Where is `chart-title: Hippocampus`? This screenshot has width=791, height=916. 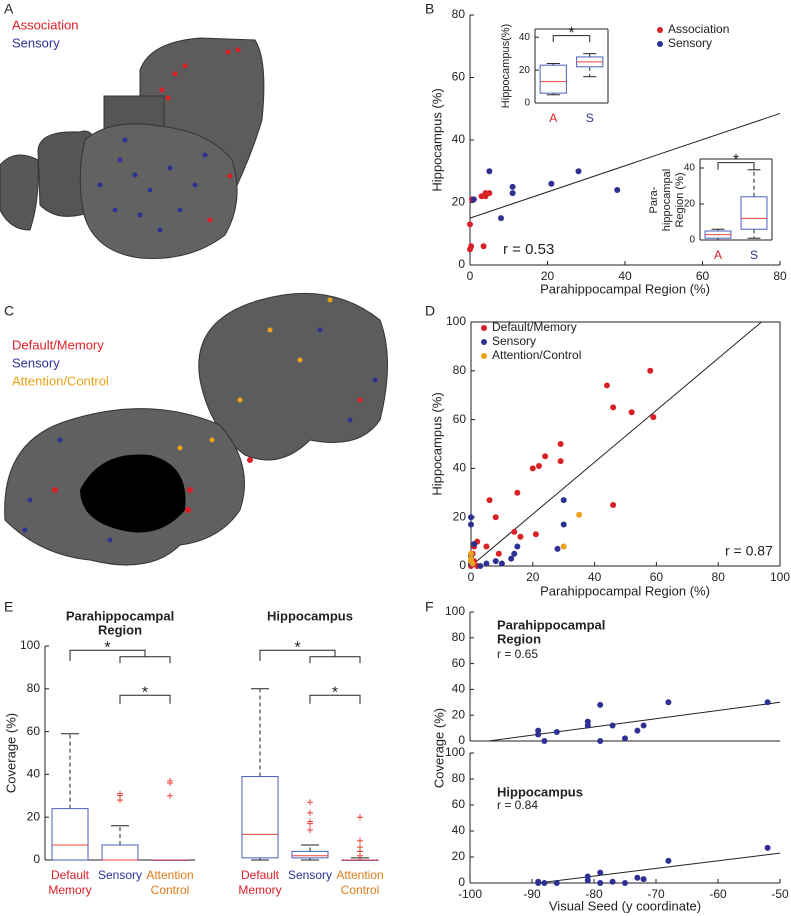
chart-title: Hippocampus is located at coordinates (310, 615).